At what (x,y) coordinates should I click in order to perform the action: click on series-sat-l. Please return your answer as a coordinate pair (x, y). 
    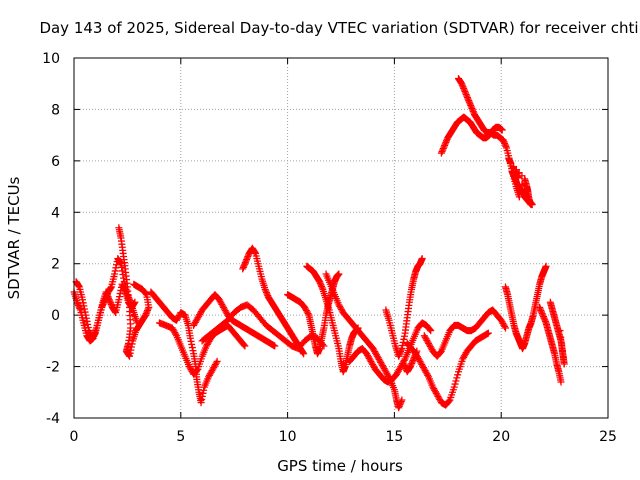
    Looking at the image, I should click on (390, 352).